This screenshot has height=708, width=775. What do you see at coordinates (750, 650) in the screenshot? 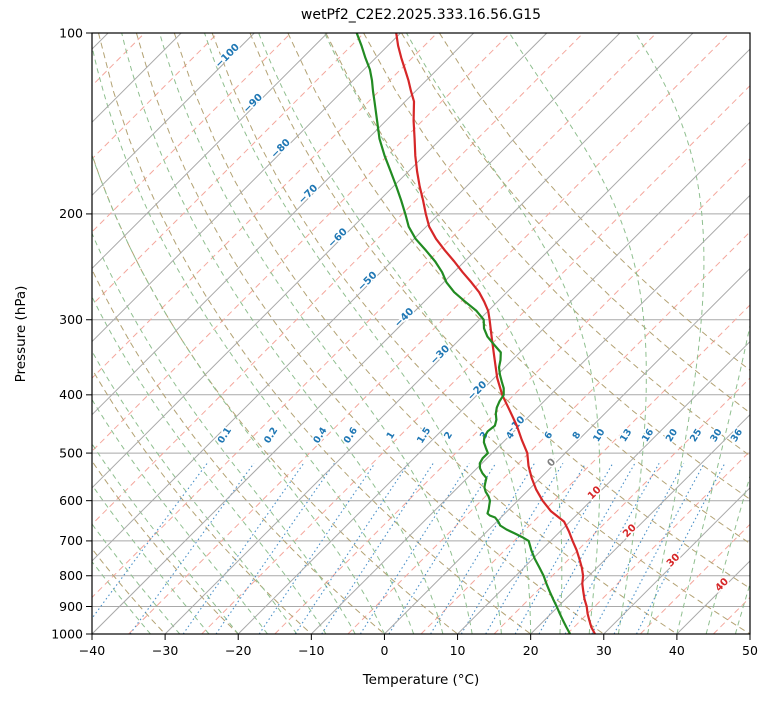
I see `x-tick-label: 50` at bounding box center [750, 650].